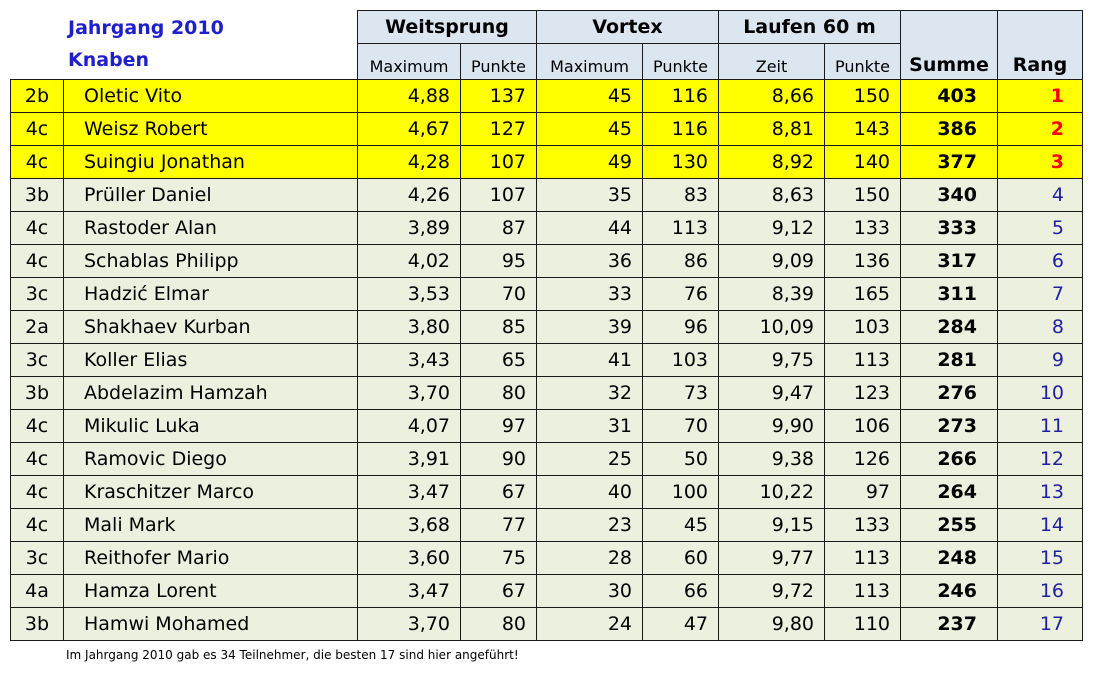 The height and width of the screenshot is (674, 1095). I want to click on header-laufen: Laufen 60 m, so click(809, 27).